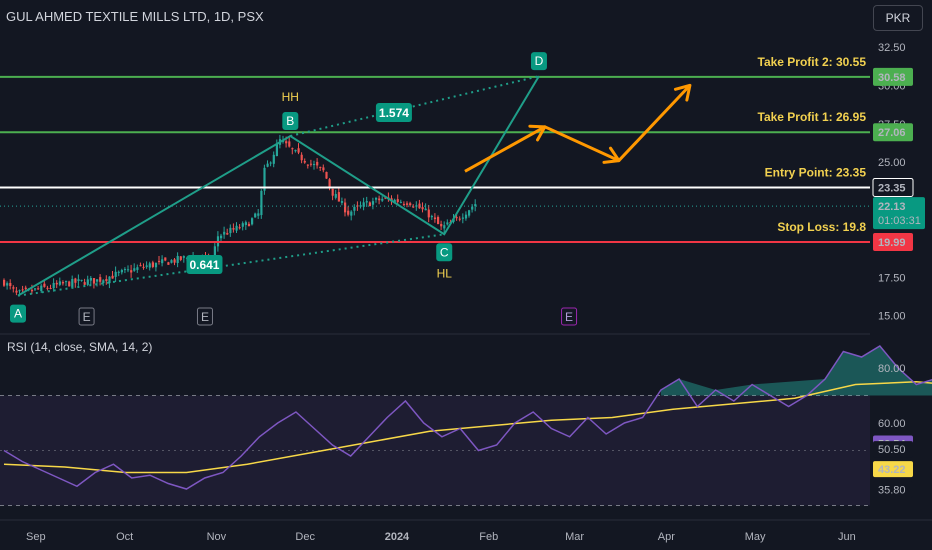 The width and height of the screenshot is (932, 550). Describe the element at coordinates (305, 537) in the screenshot. I see `time-tick: Dec` at that location.